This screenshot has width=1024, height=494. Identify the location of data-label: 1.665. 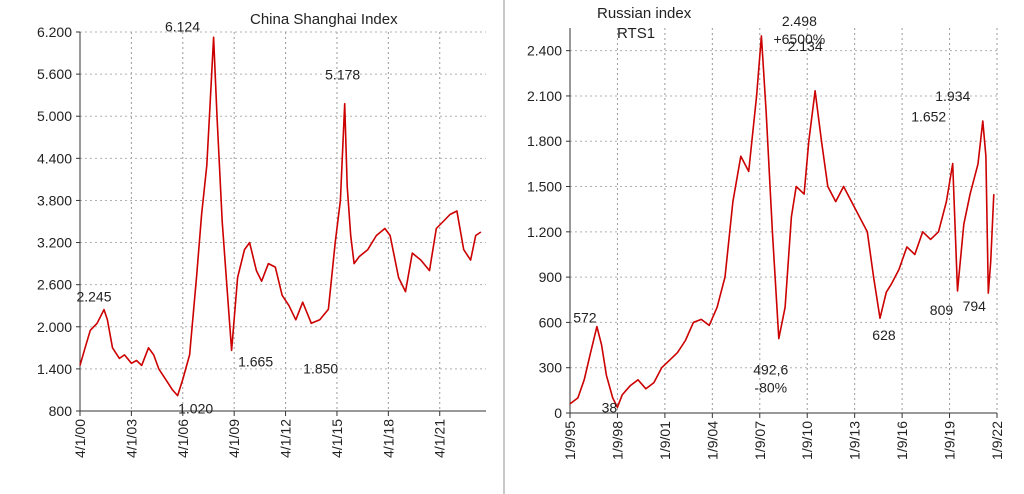
(255, 361).